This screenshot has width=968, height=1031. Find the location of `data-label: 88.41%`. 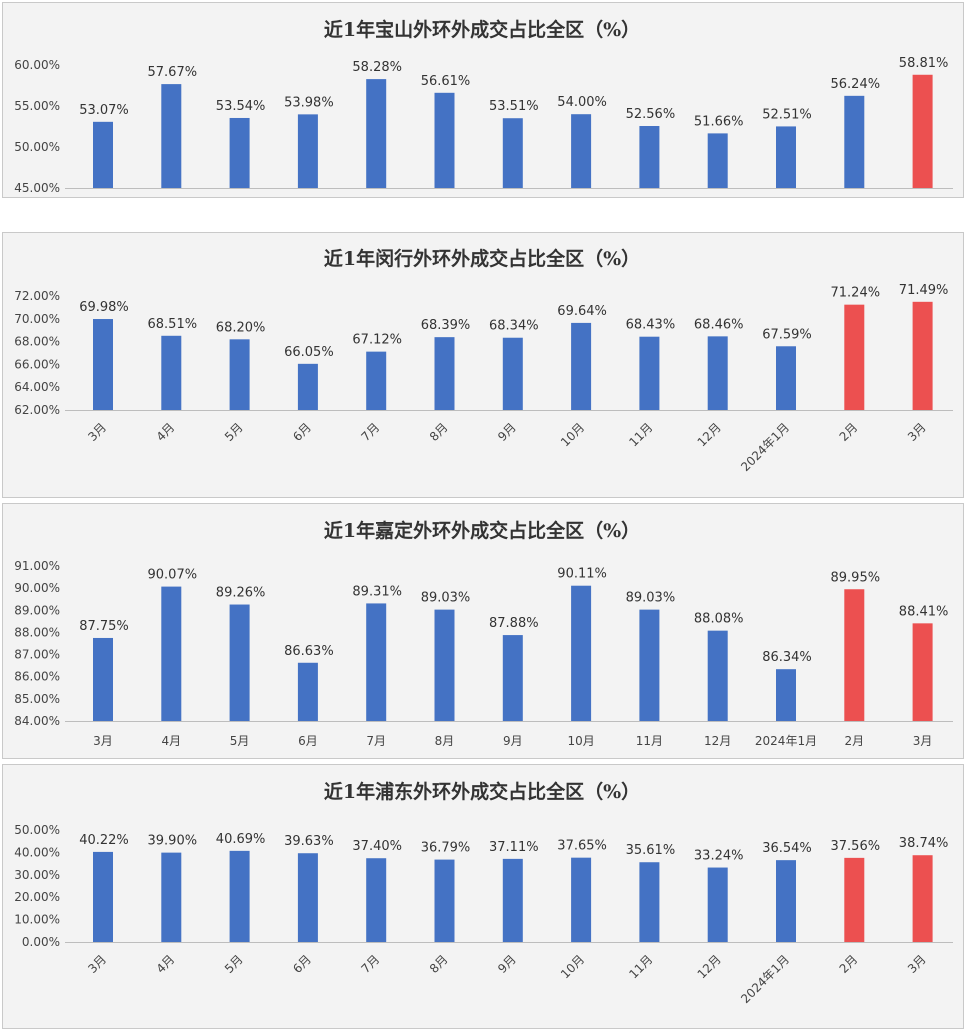

data-label: 88.41% is located at coordinates (924, 611).